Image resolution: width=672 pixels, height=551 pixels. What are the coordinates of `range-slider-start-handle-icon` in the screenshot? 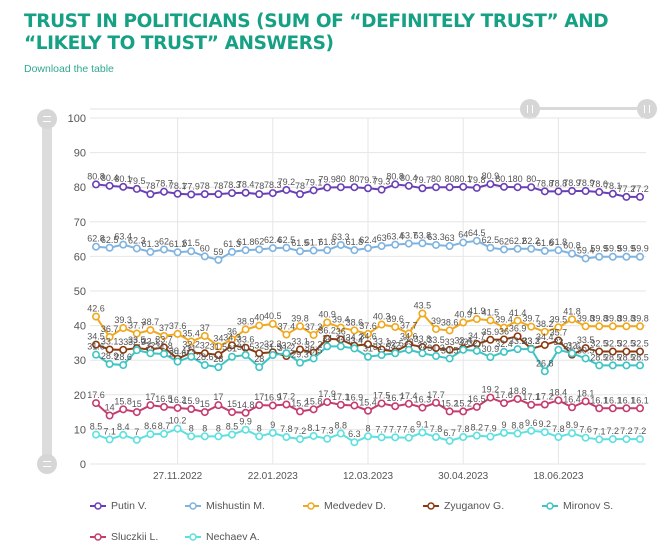 It's located at (530, 109).